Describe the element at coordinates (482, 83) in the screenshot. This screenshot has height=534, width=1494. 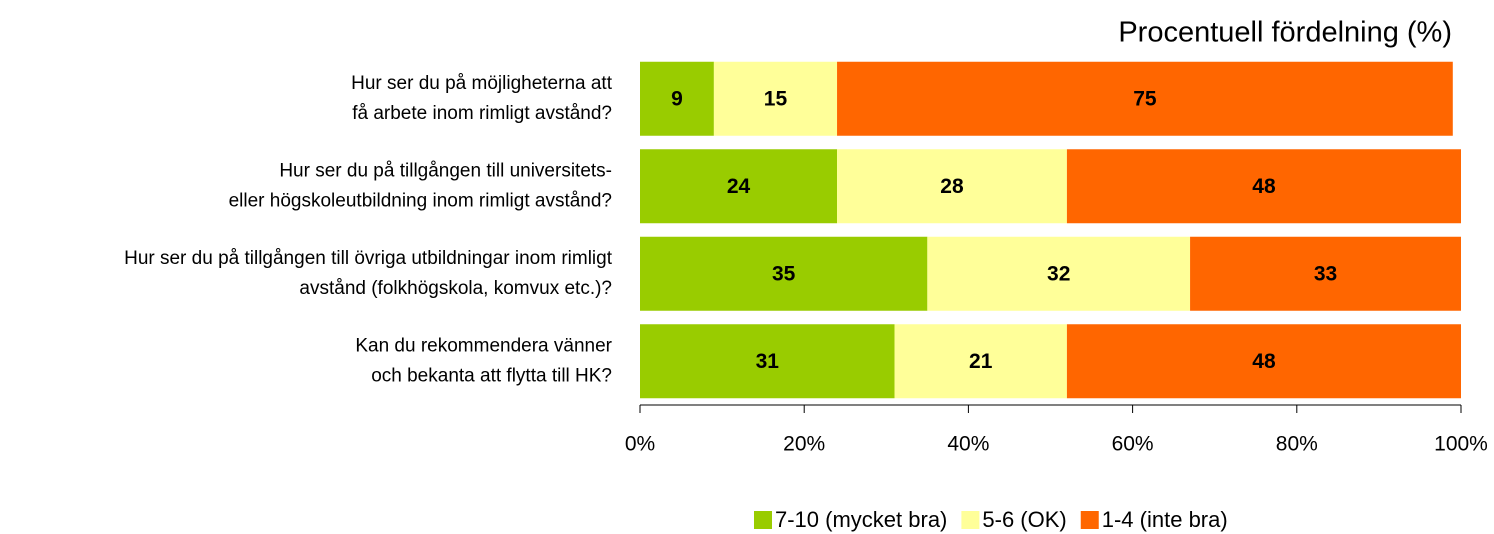
I see `category-label: Hur ser du på möjligheterna att` at that location.